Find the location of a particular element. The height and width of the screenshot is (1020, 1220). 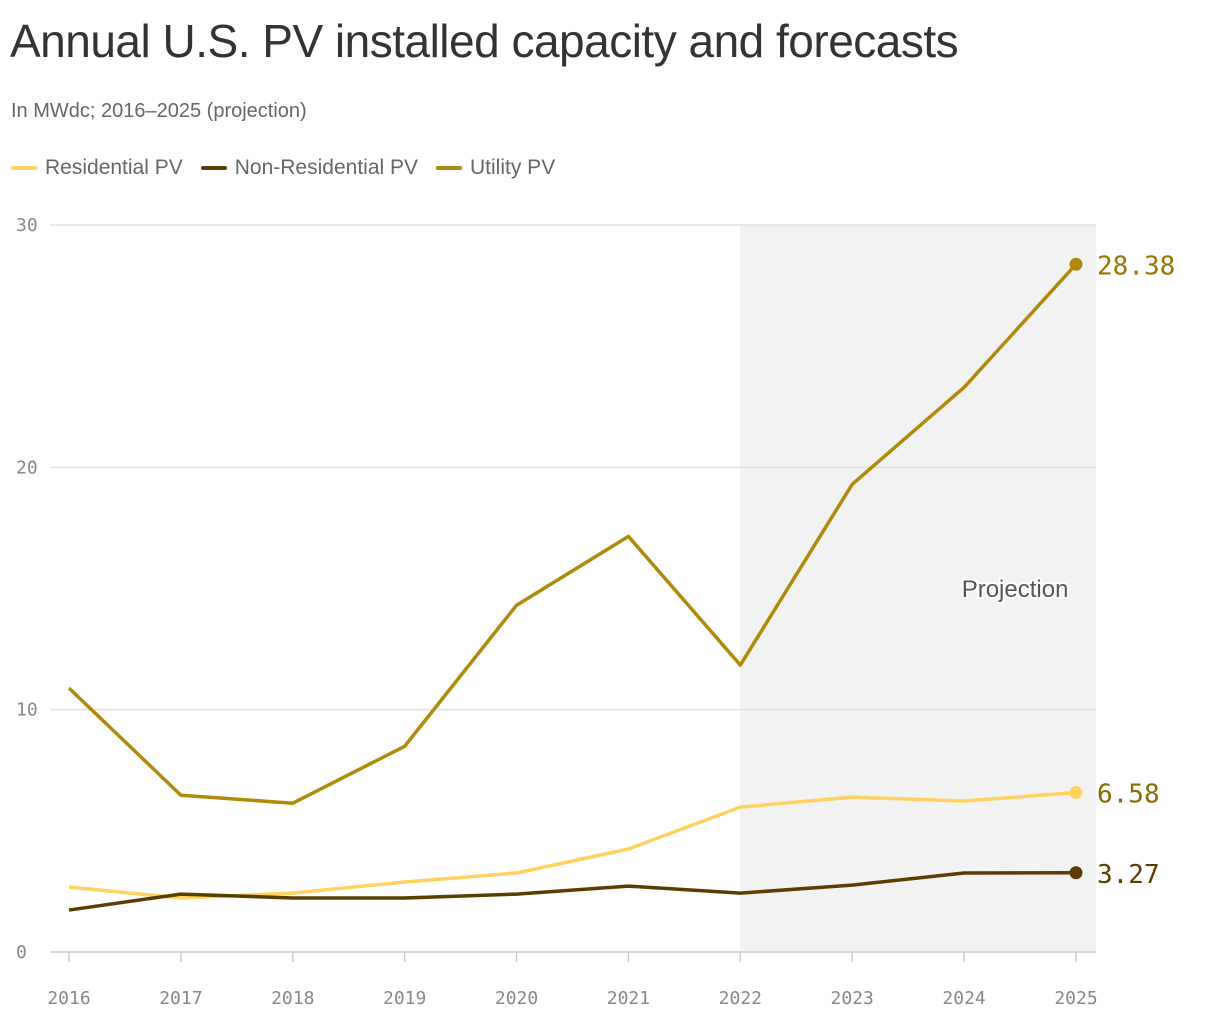

x-tick-label: 2020 is located at coordinates (516, 998).